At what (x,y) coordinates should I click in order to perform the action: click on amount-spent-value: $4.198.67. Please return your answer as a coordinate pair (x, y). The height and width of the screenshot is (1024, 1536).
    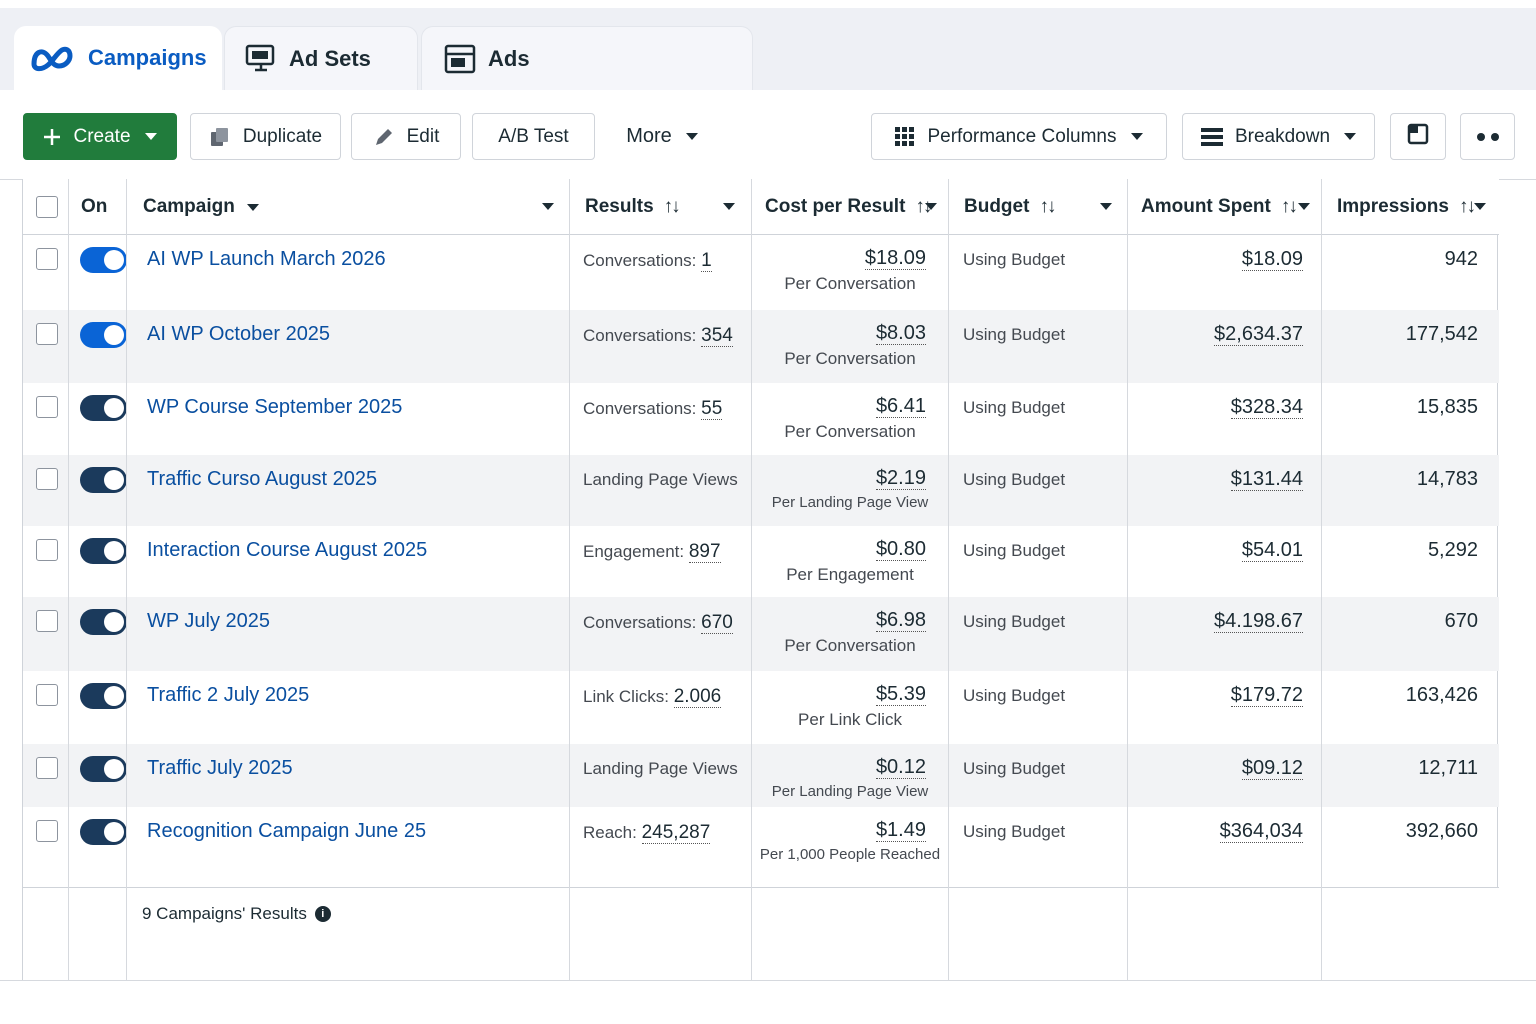
    Looking at the image, I should click on (1258, 621).